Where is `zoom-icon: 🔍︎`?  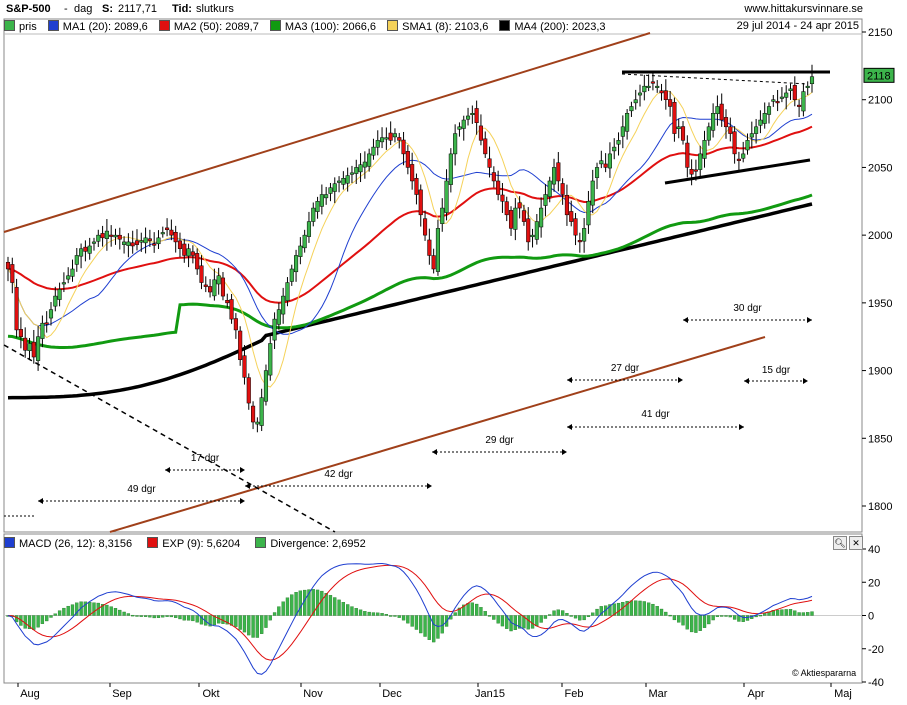
zoom-icon: 🔍︎ is located at coordinates (840, 543).